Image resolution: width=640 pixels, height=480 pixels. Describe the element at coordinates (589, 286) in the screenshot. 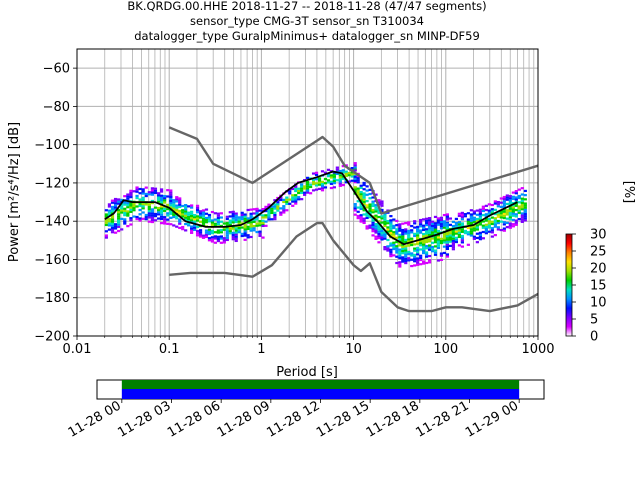

I see `colorbar-ticks: 0 5 10 15 20 25 30` at that location.